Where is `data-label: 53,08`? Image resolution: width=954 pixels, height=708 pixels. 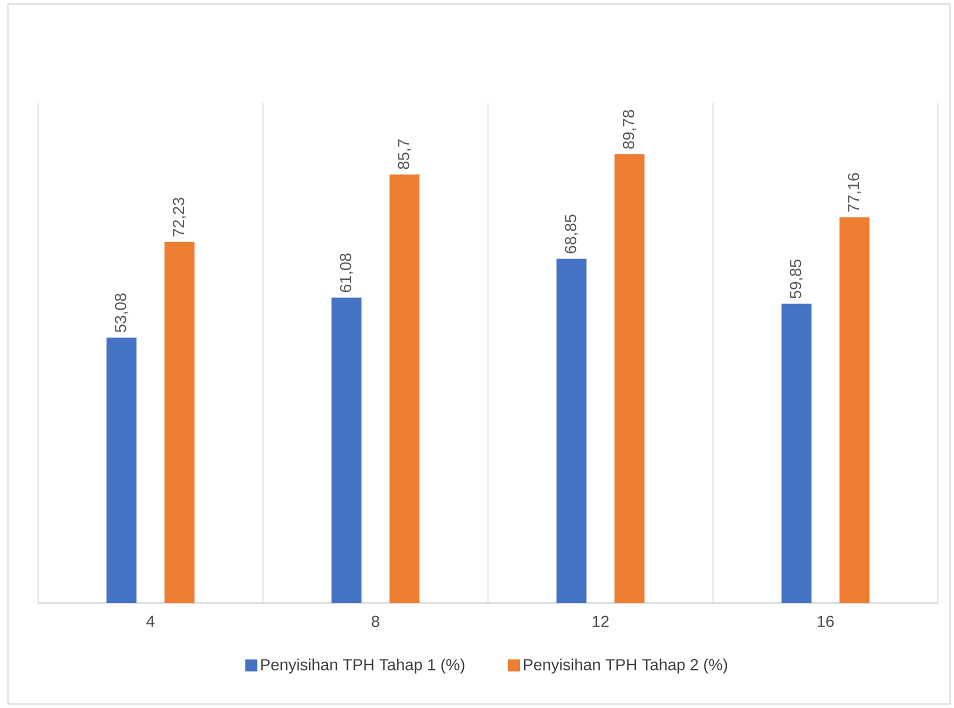
data-label: 53,08 is located at coordinates (121, 313).